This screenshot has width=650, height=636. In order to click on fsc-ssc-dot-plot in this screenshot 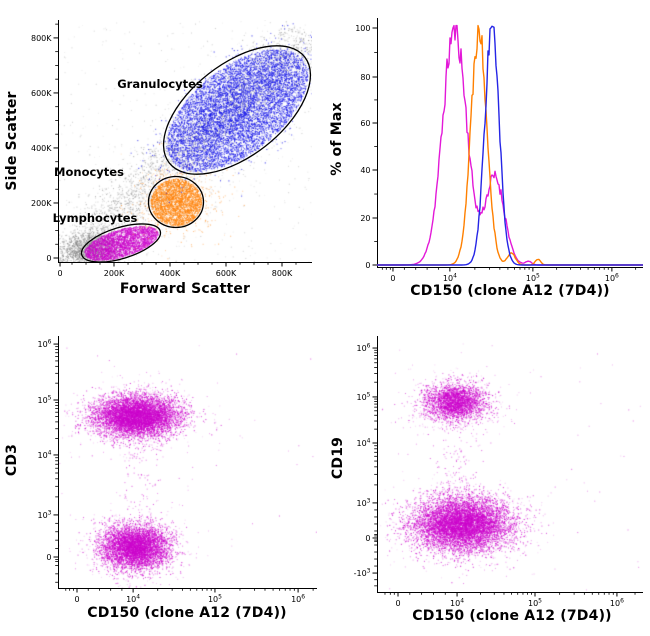, I will do `click(185, 141)`.